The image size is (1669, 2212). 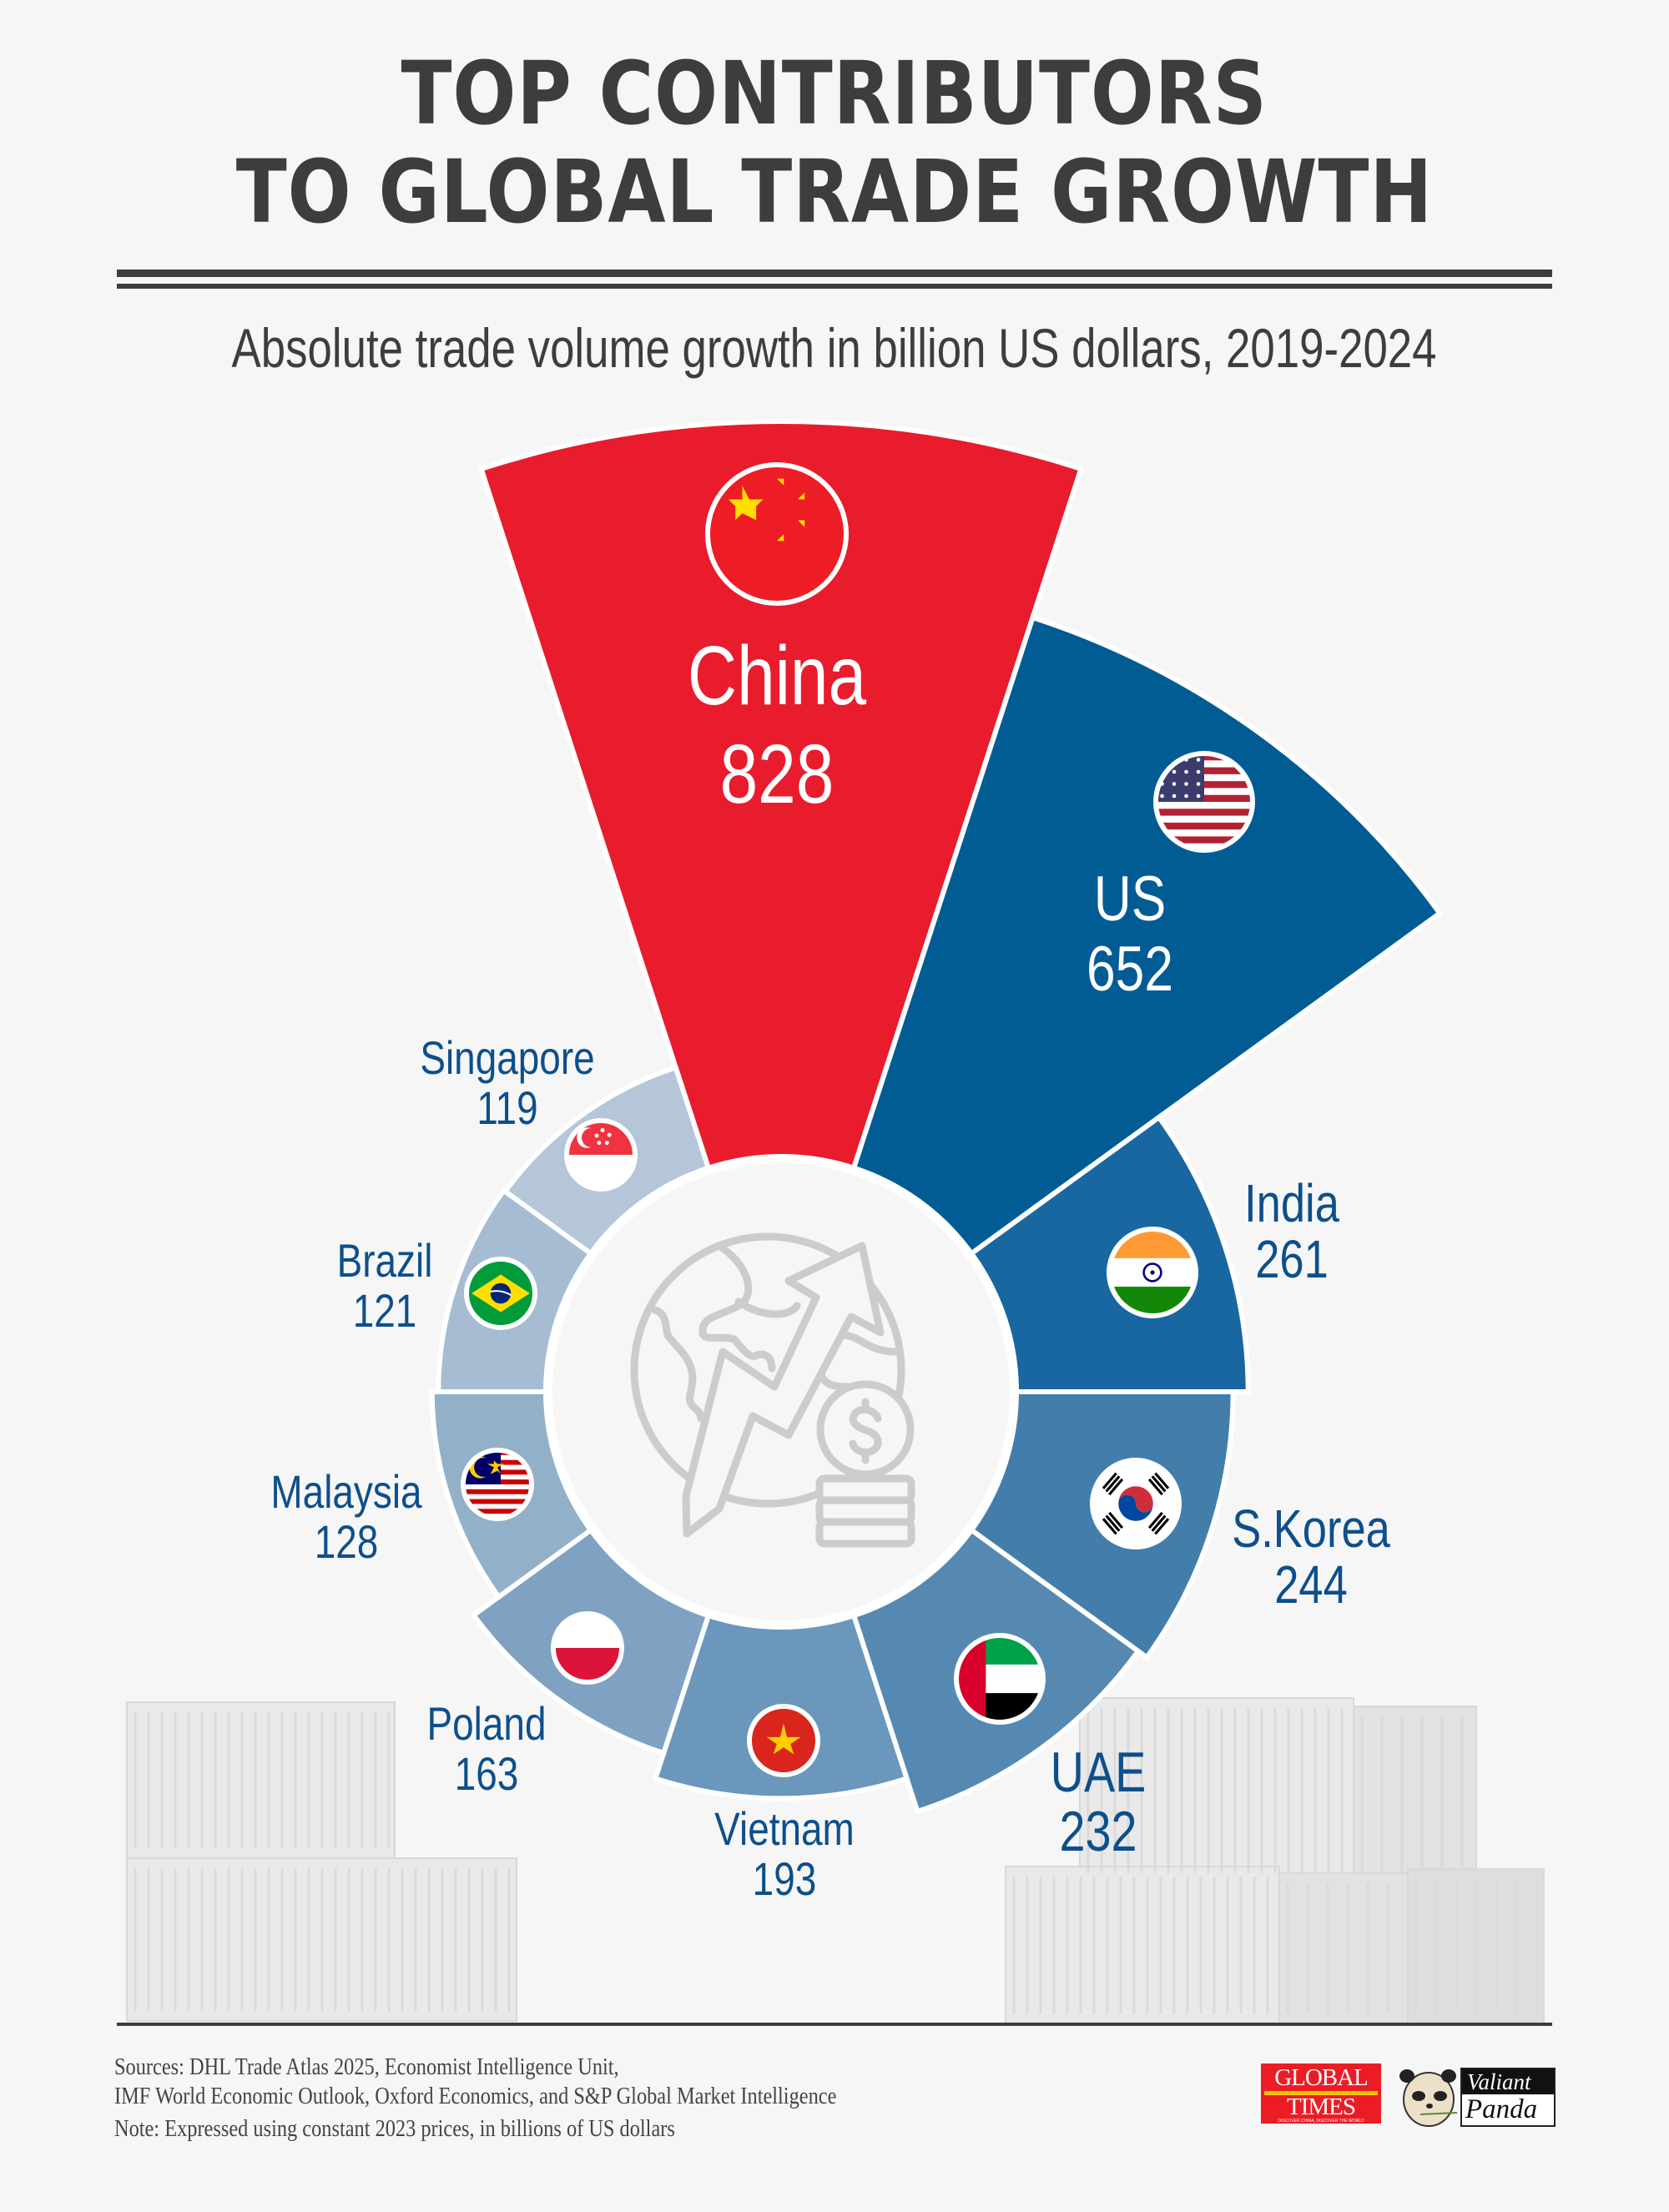 I want to click on label-poland-value: 163, so click(x=486, y=1774).